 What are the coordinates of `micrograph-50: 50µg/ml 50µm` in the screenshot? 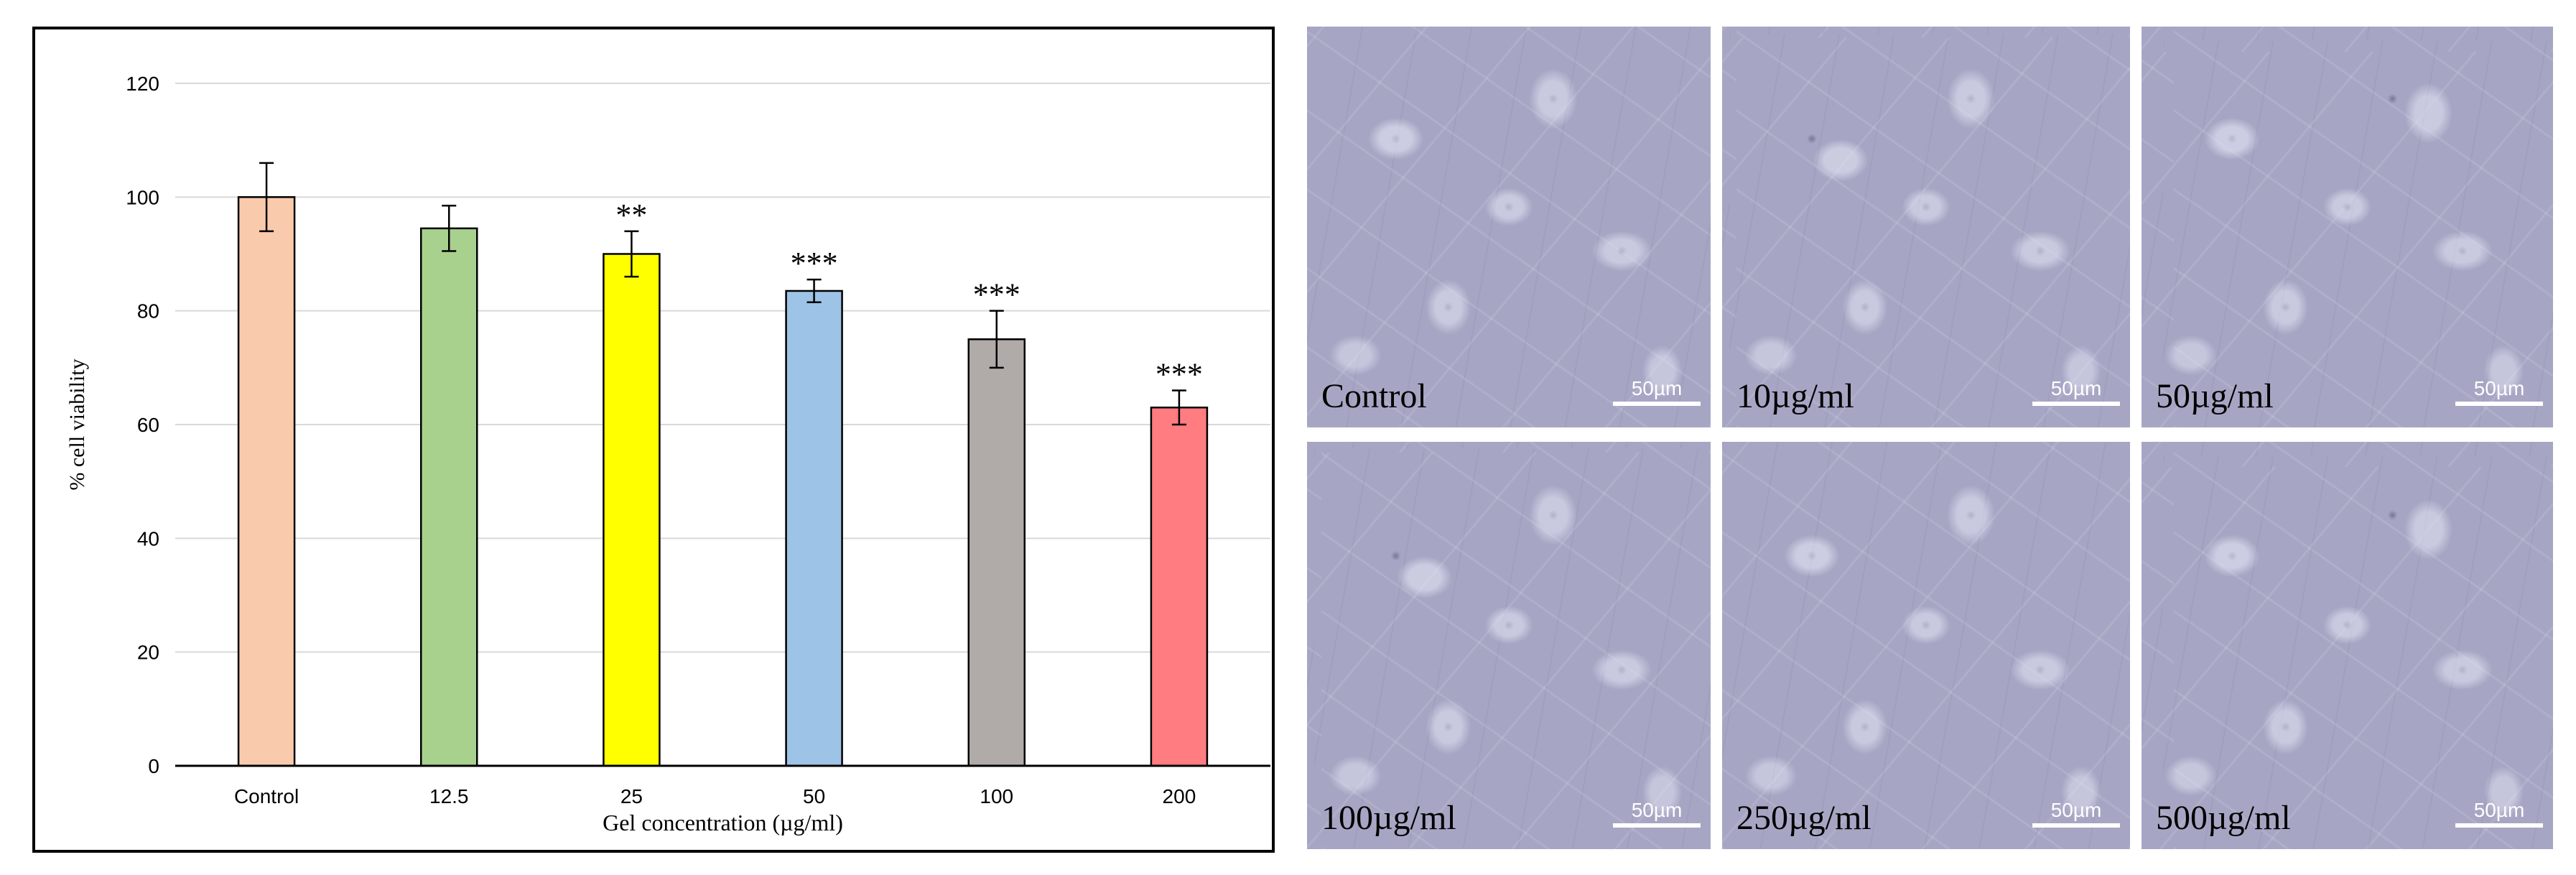 It's located at (2347, 227).